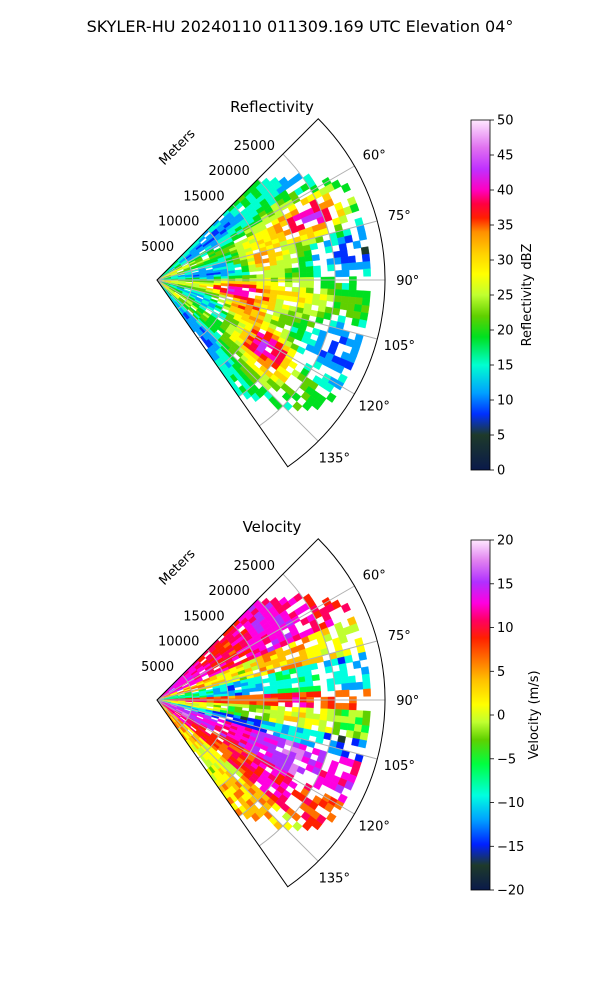  Describe the element at coordinates (407, 701) in the screenshot. I see `azimuth-tick-label: 90°` at that location.